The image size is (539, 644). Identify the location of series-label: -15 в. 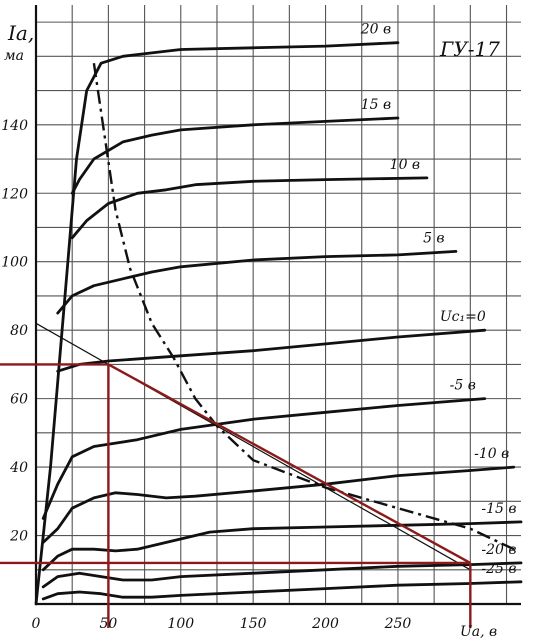
(498, 509).